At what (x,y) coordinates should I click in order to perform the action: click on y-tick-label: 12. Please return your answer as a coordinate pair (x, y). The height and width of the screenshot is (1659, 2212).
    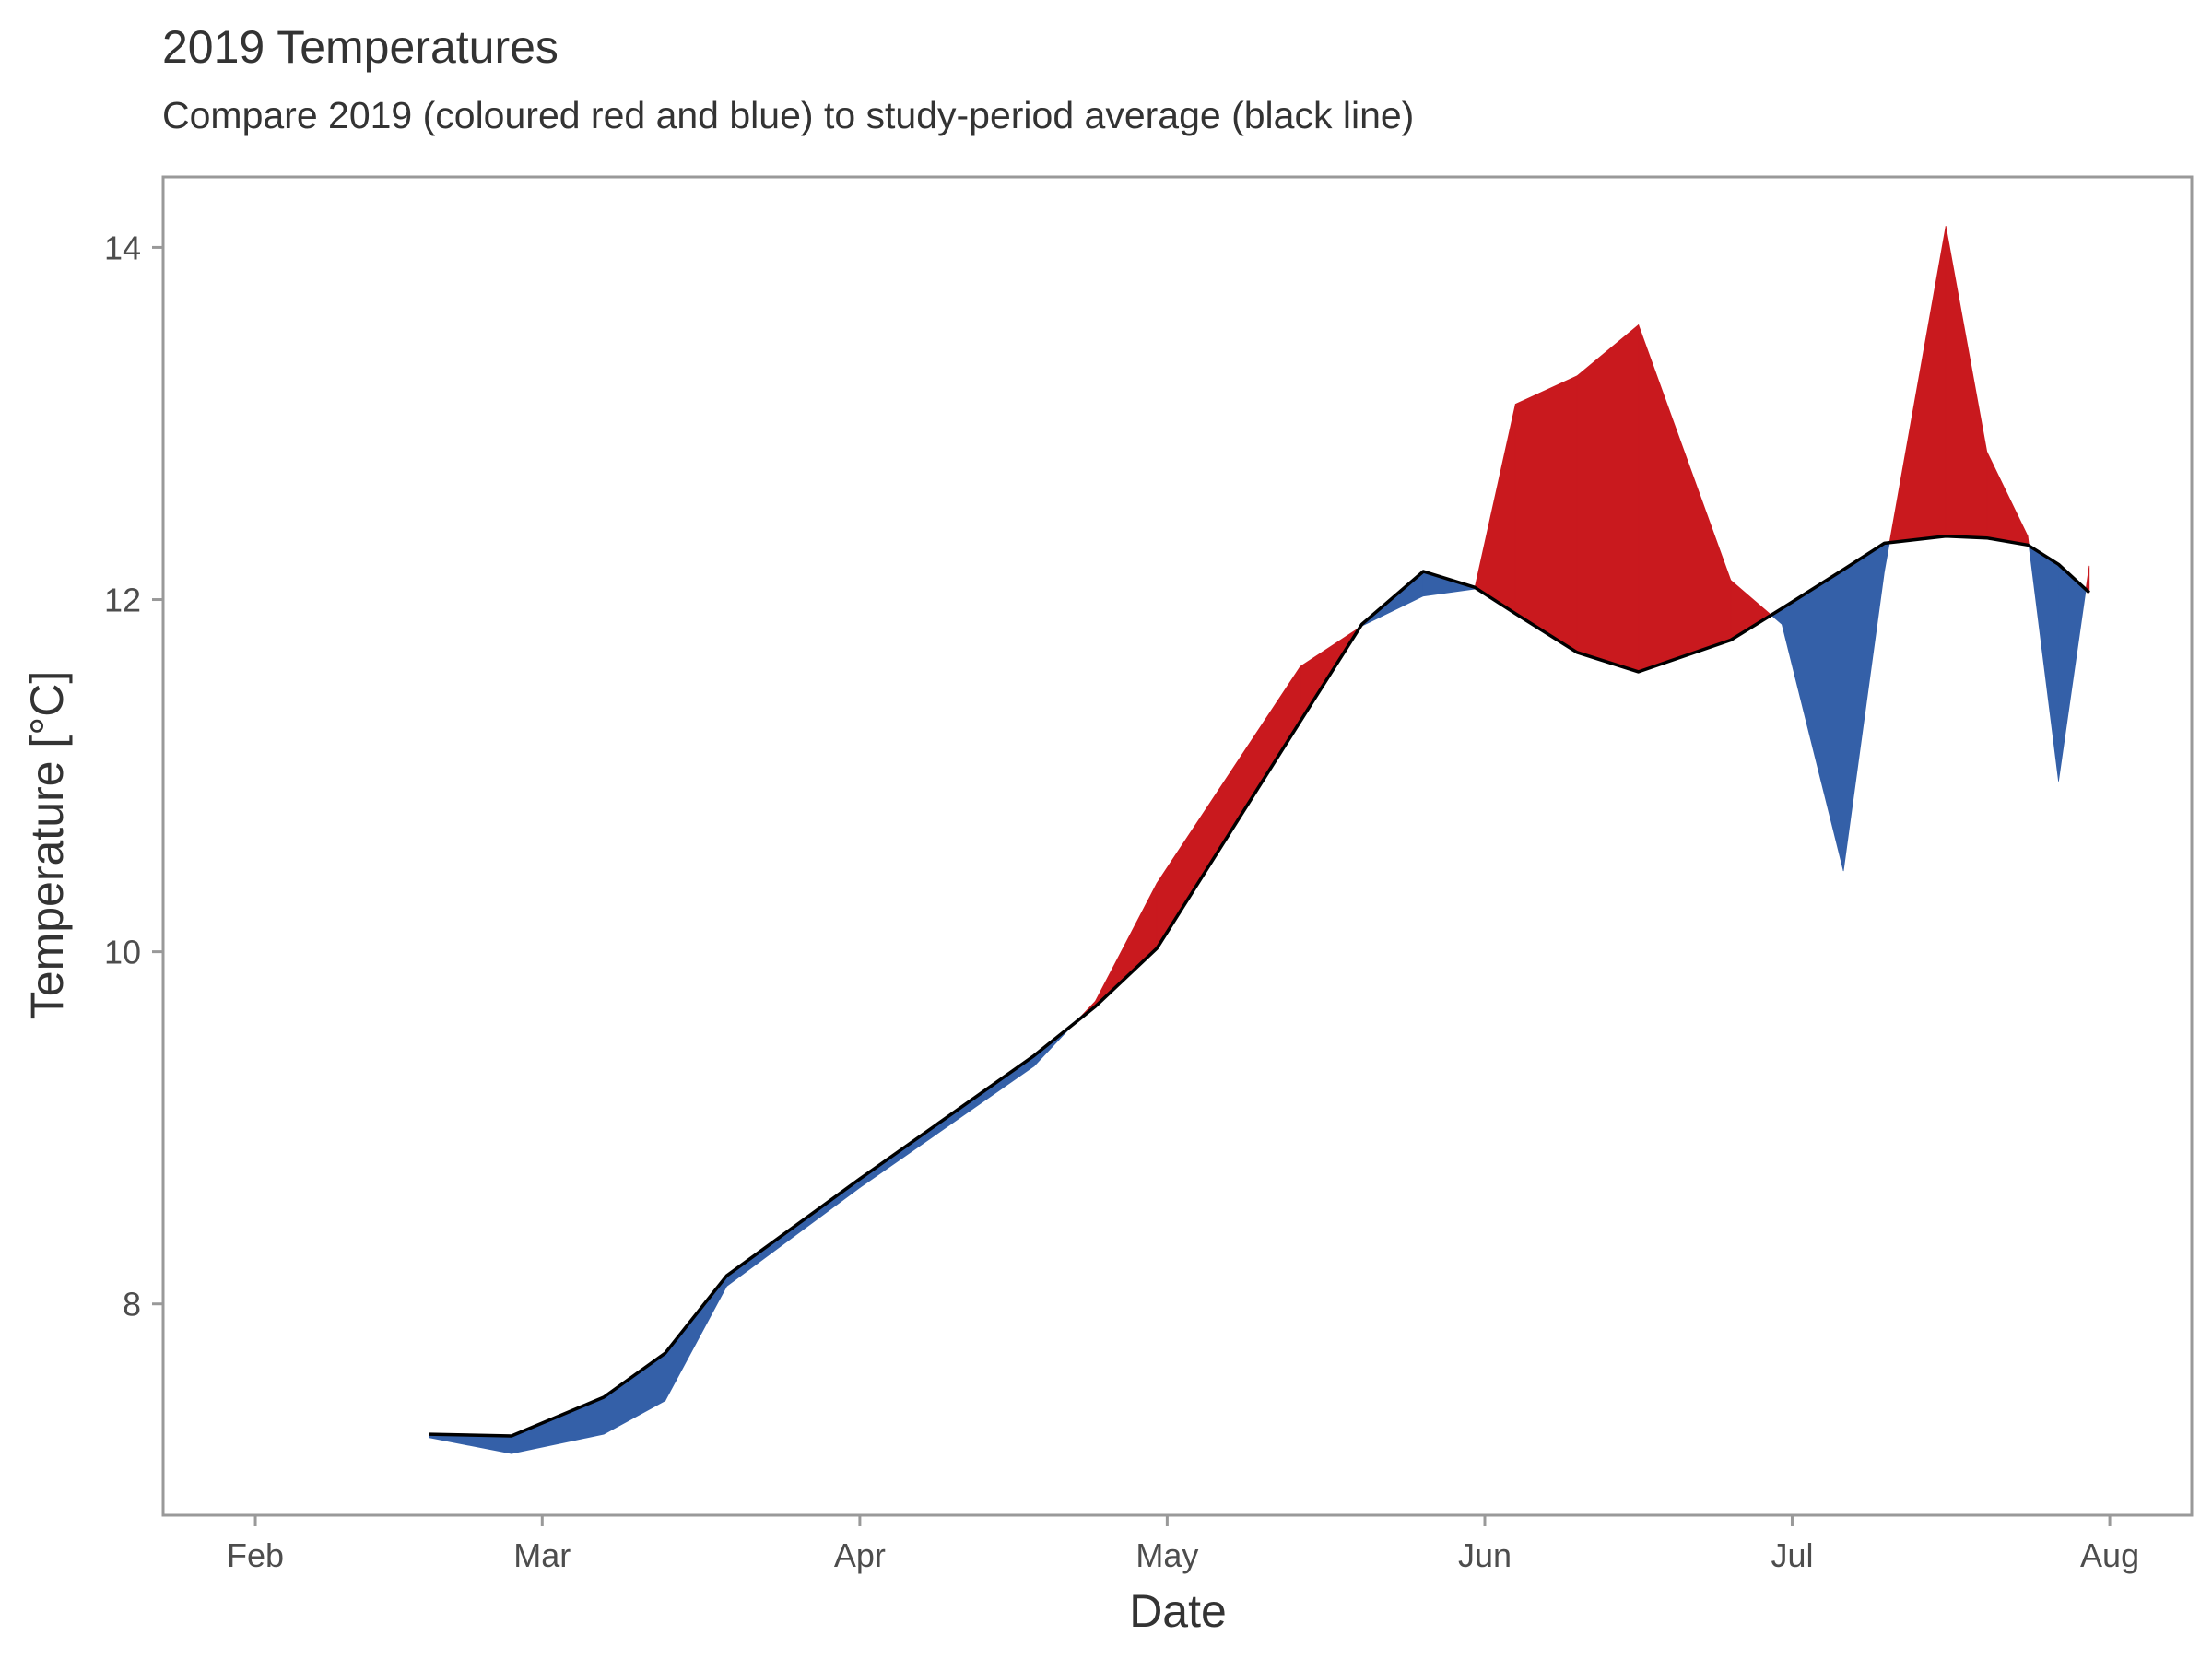
    Looking at the image, I should click on (122, 600).